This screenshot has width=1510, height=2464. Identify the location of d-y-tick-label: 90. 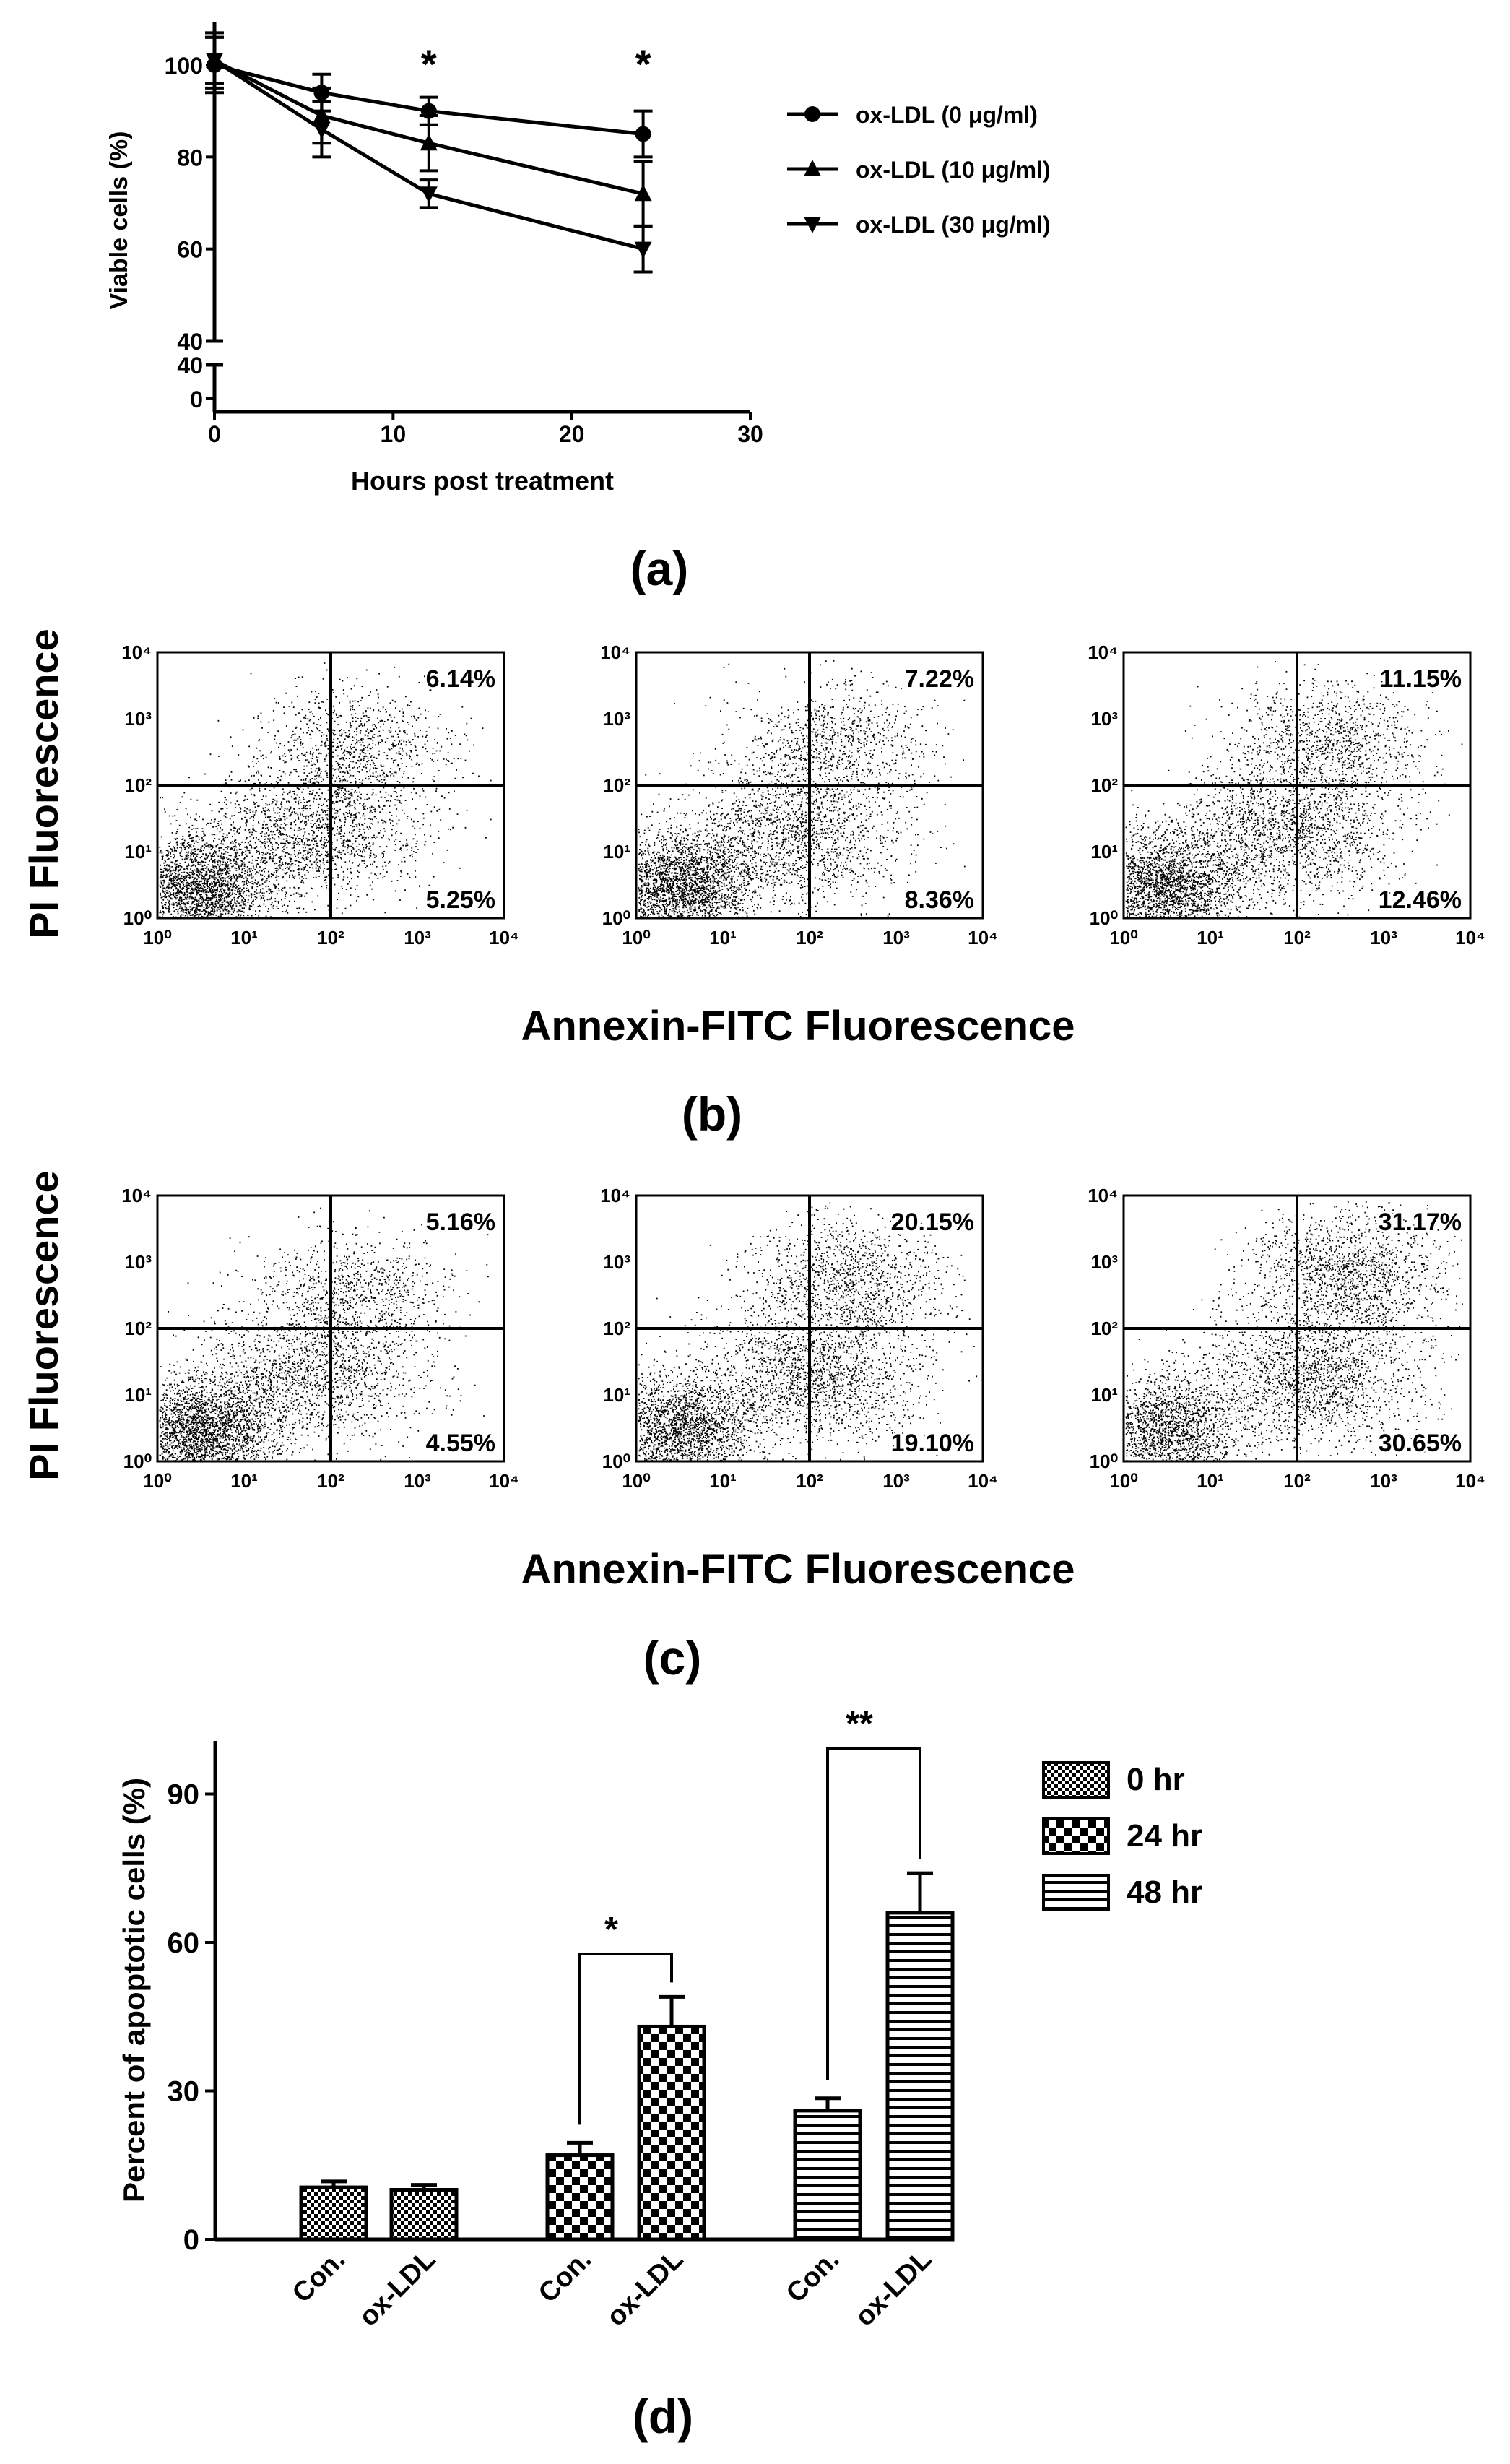
(184, 1795).